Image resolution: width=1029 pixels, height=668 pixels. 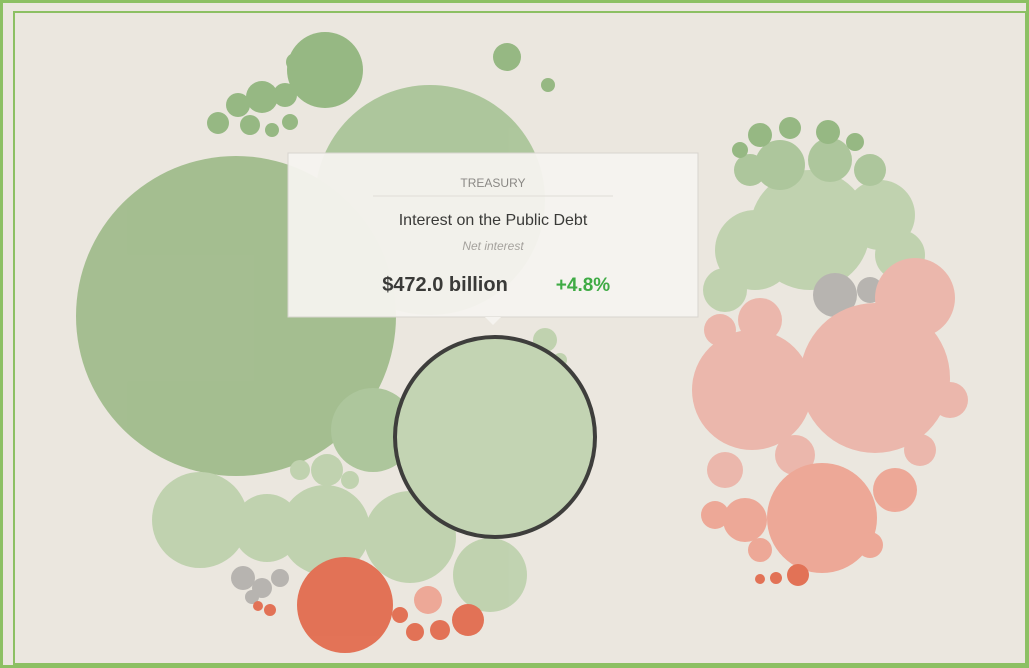 I want to click on selected-bubble, so click(x=495, y=437).